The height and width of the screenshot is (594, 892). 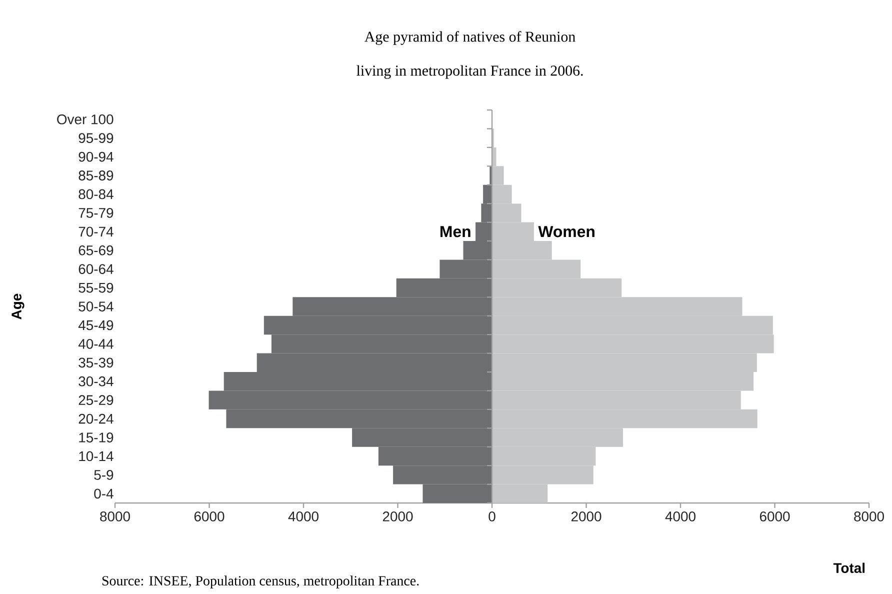 I want to click on y-tick-label: 80-84, so click(x=96, y=194).